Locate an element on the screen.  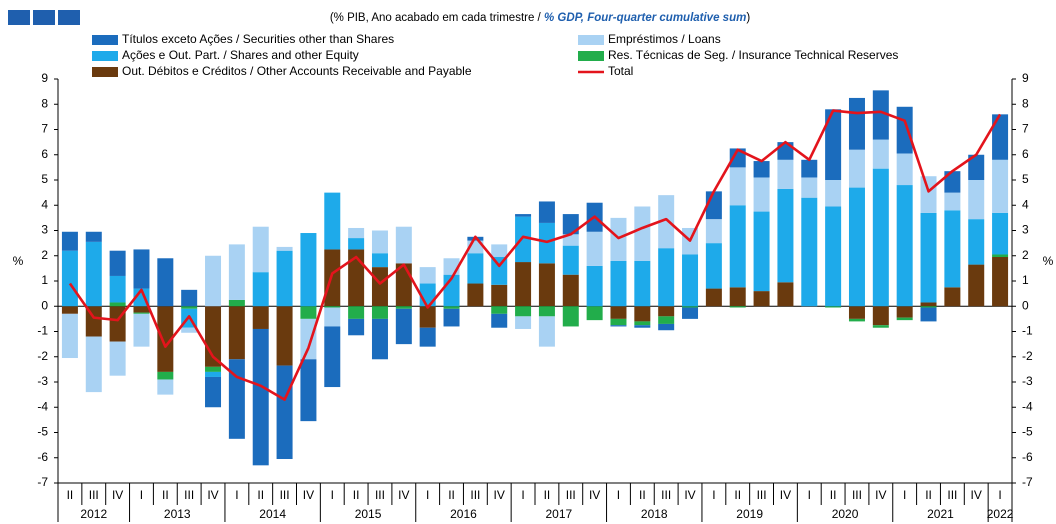
y2-tick-label: 9 is located at coordinates (1025, 78).